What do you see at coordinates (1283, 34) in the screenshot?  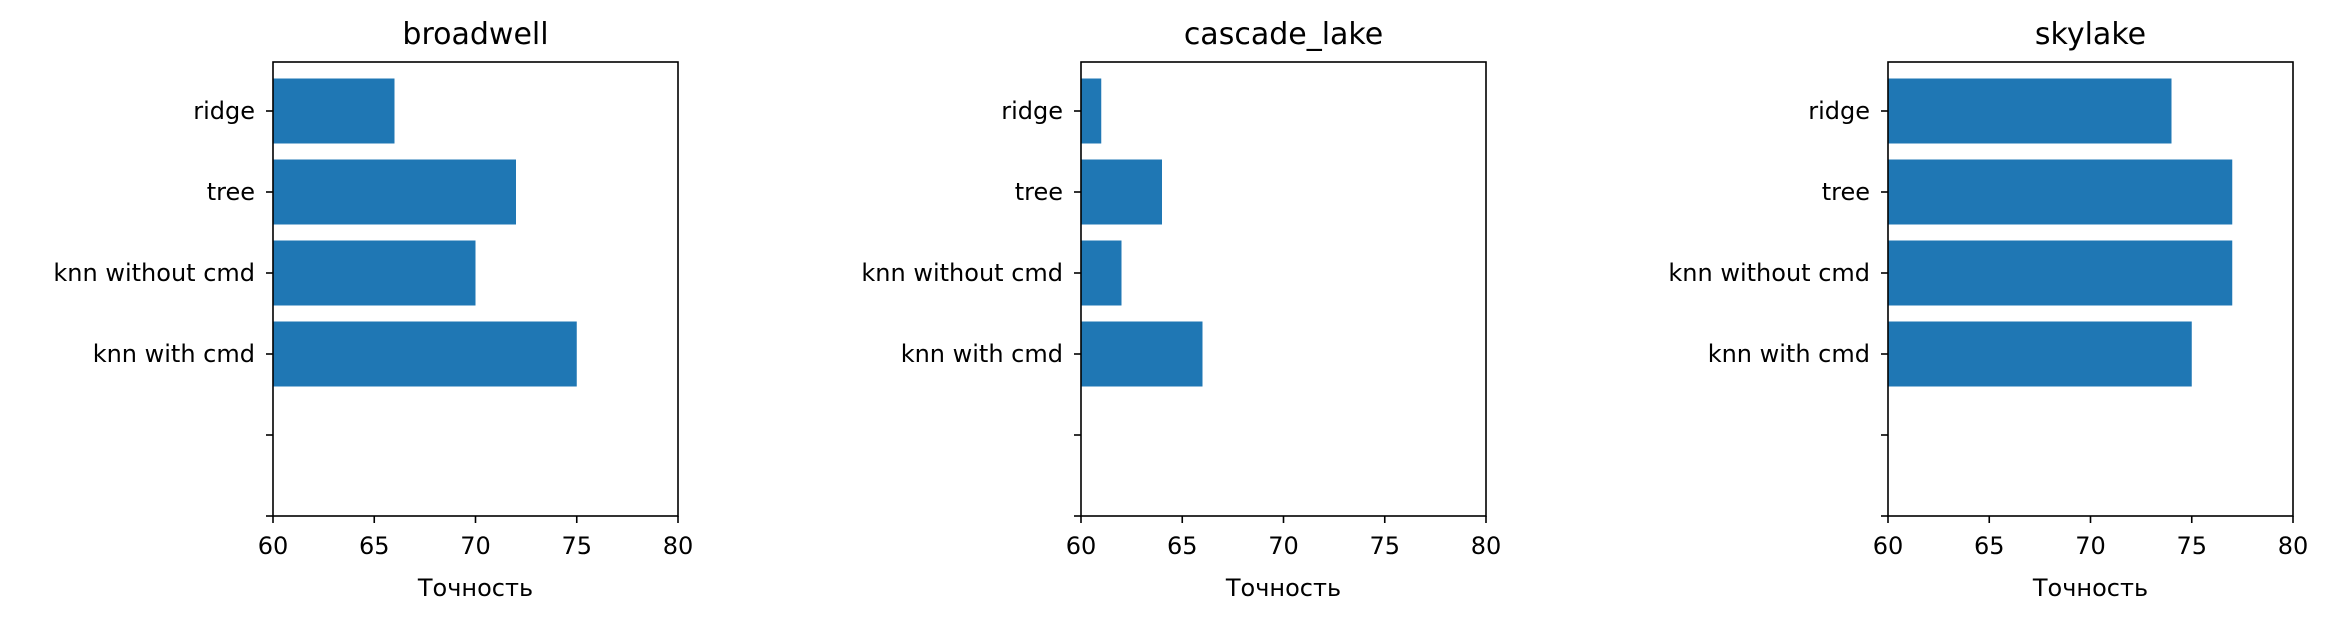 I see `chart-title: cascade_lake` at bounding box center [1283, 34].